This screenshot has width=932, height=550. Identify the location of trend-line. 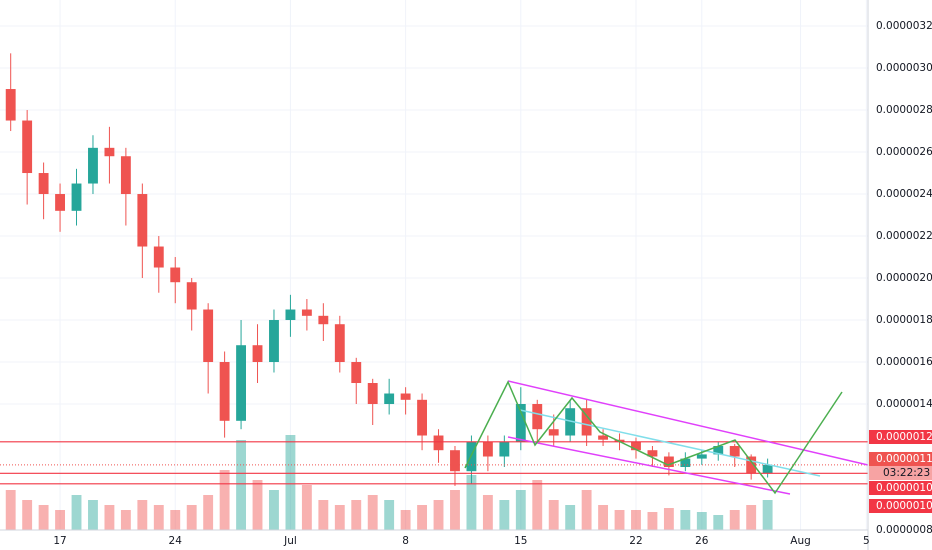
(670, 443).